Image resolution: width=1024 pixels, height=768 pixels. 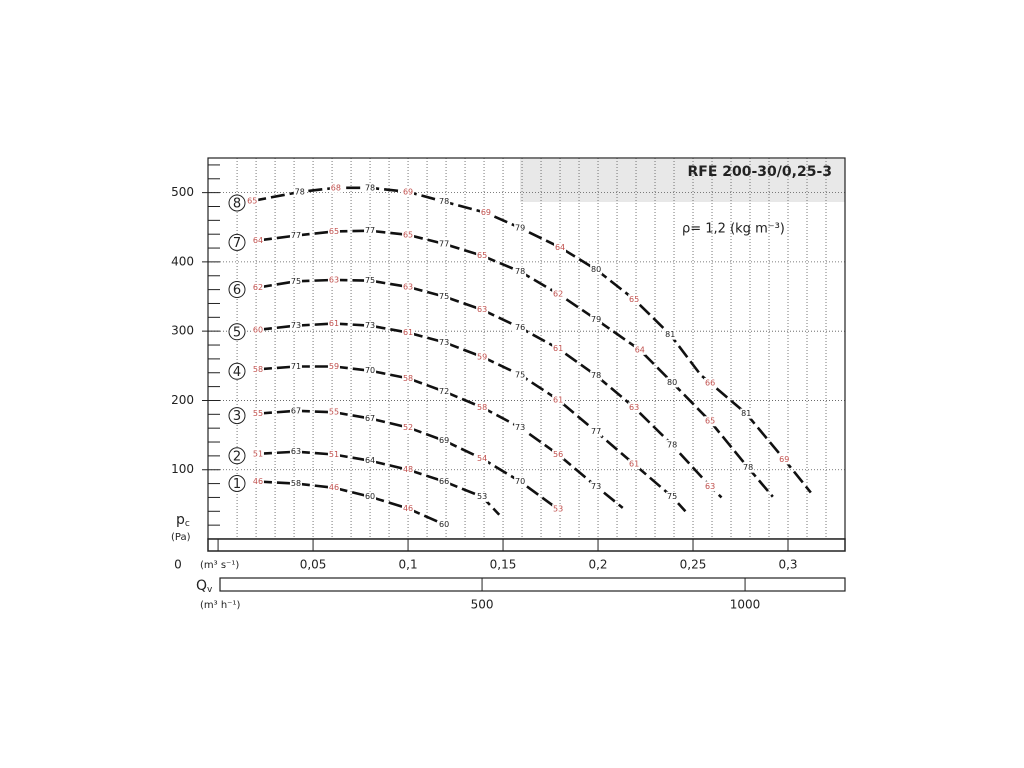 I want to click on legend-label: 5, so click(x=237, y=332).